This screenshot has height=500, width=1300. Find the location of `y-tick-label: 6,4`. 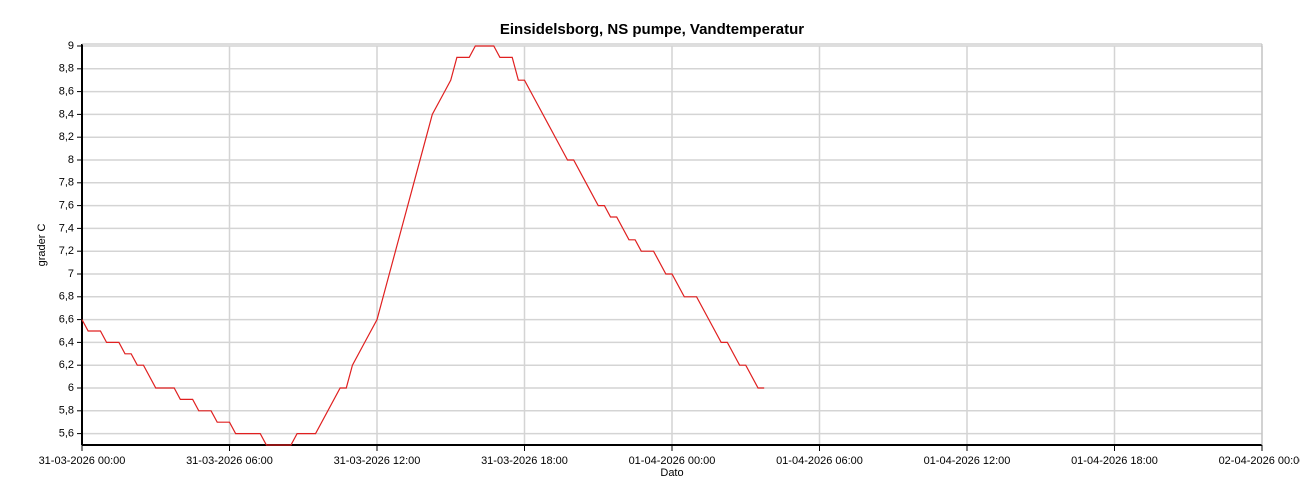

y-tick-label: 6,4 is located at coordinates (66, 342).